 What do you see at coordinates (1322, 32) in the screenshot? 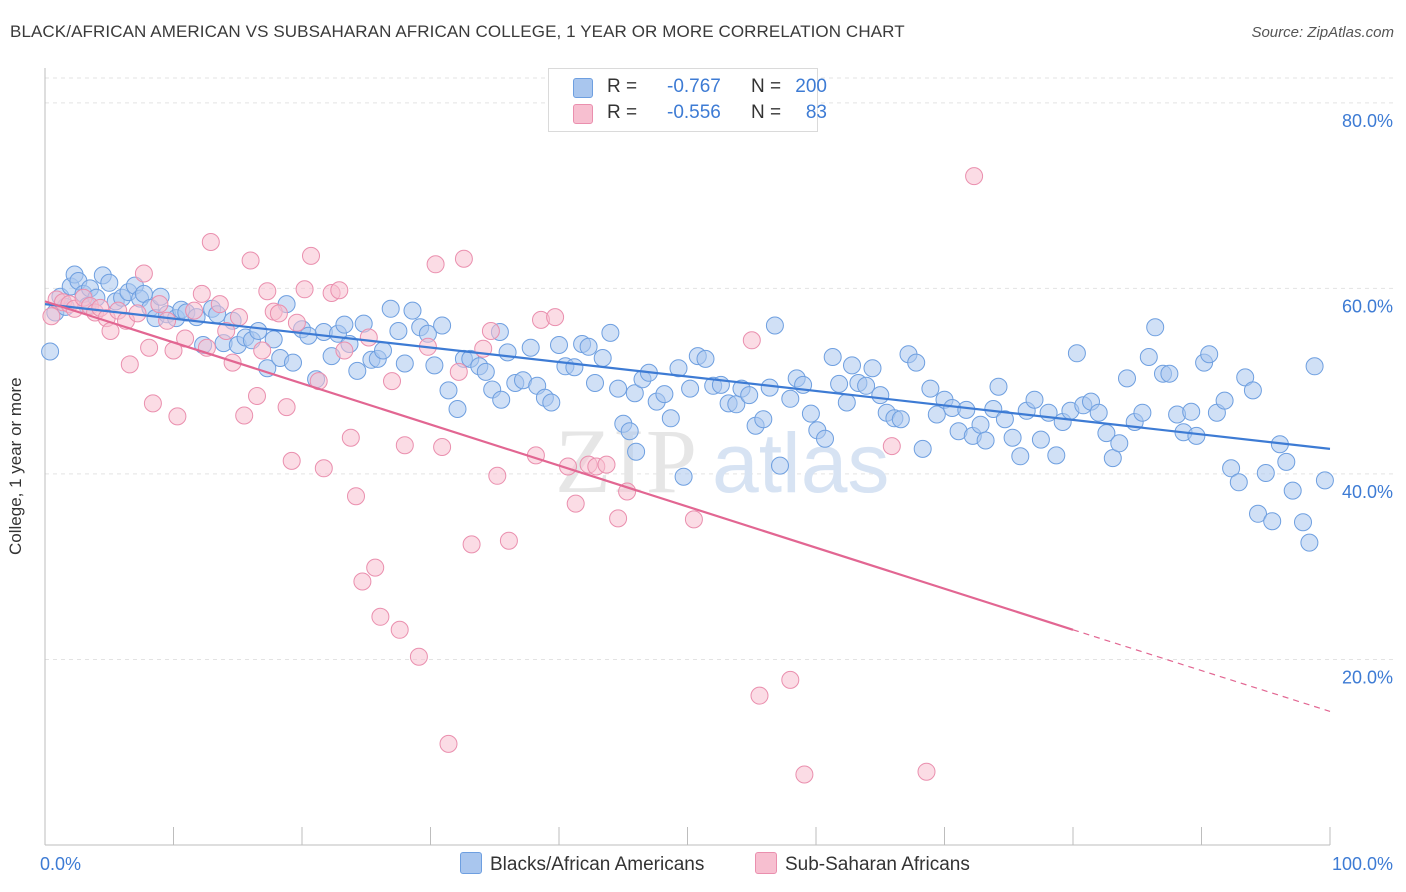
I see `source-label: Source: ZipAtlas.com` at bounding box center [1322, 32].